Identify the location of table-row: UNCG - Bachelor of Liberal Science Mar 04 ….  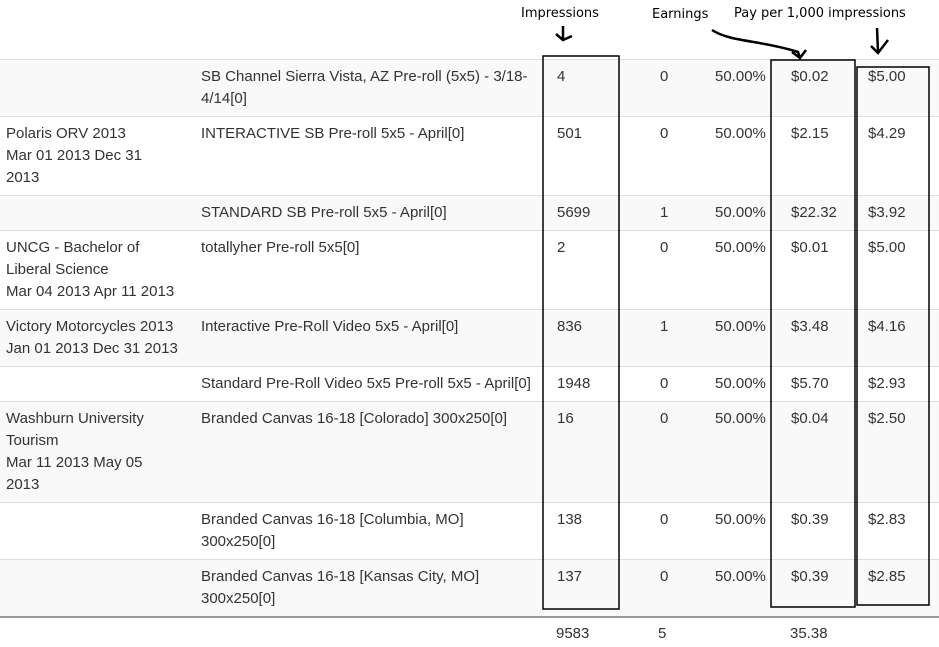
(469, 270).